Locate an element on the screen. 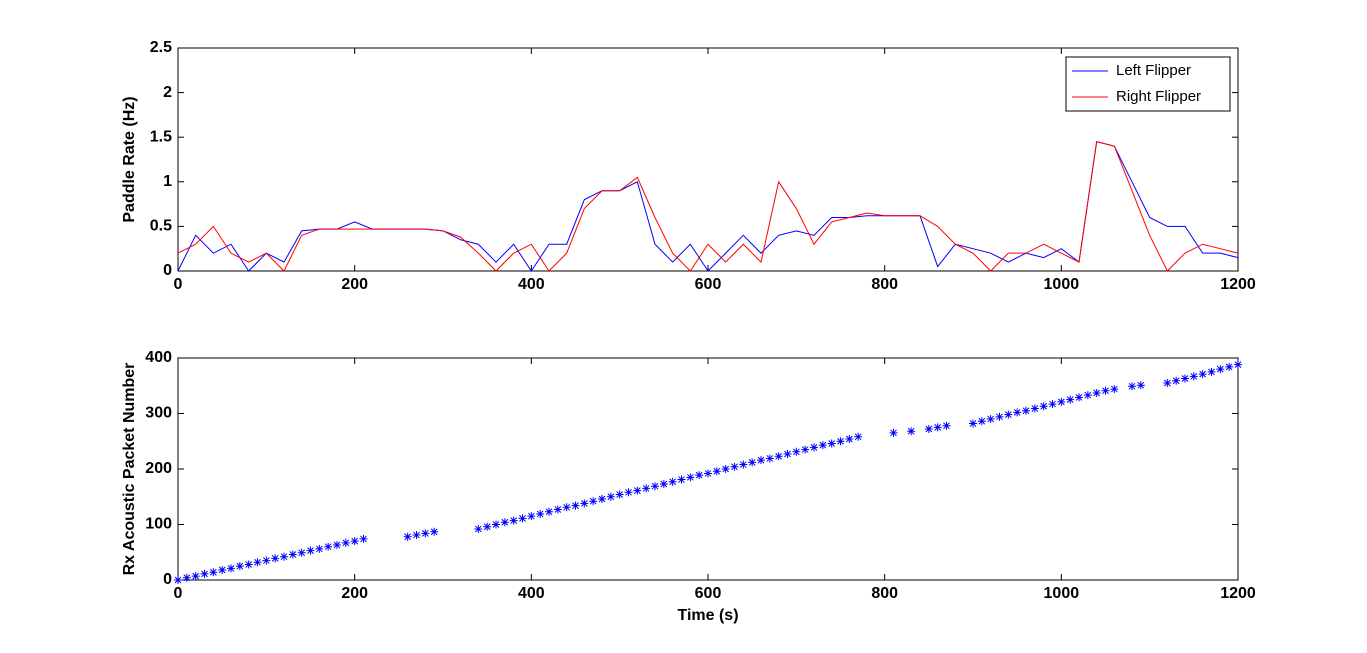 The width and height of the screenshot is (1367, 653). y-tick-label: 0.5 is located at coordinates (161, 226).